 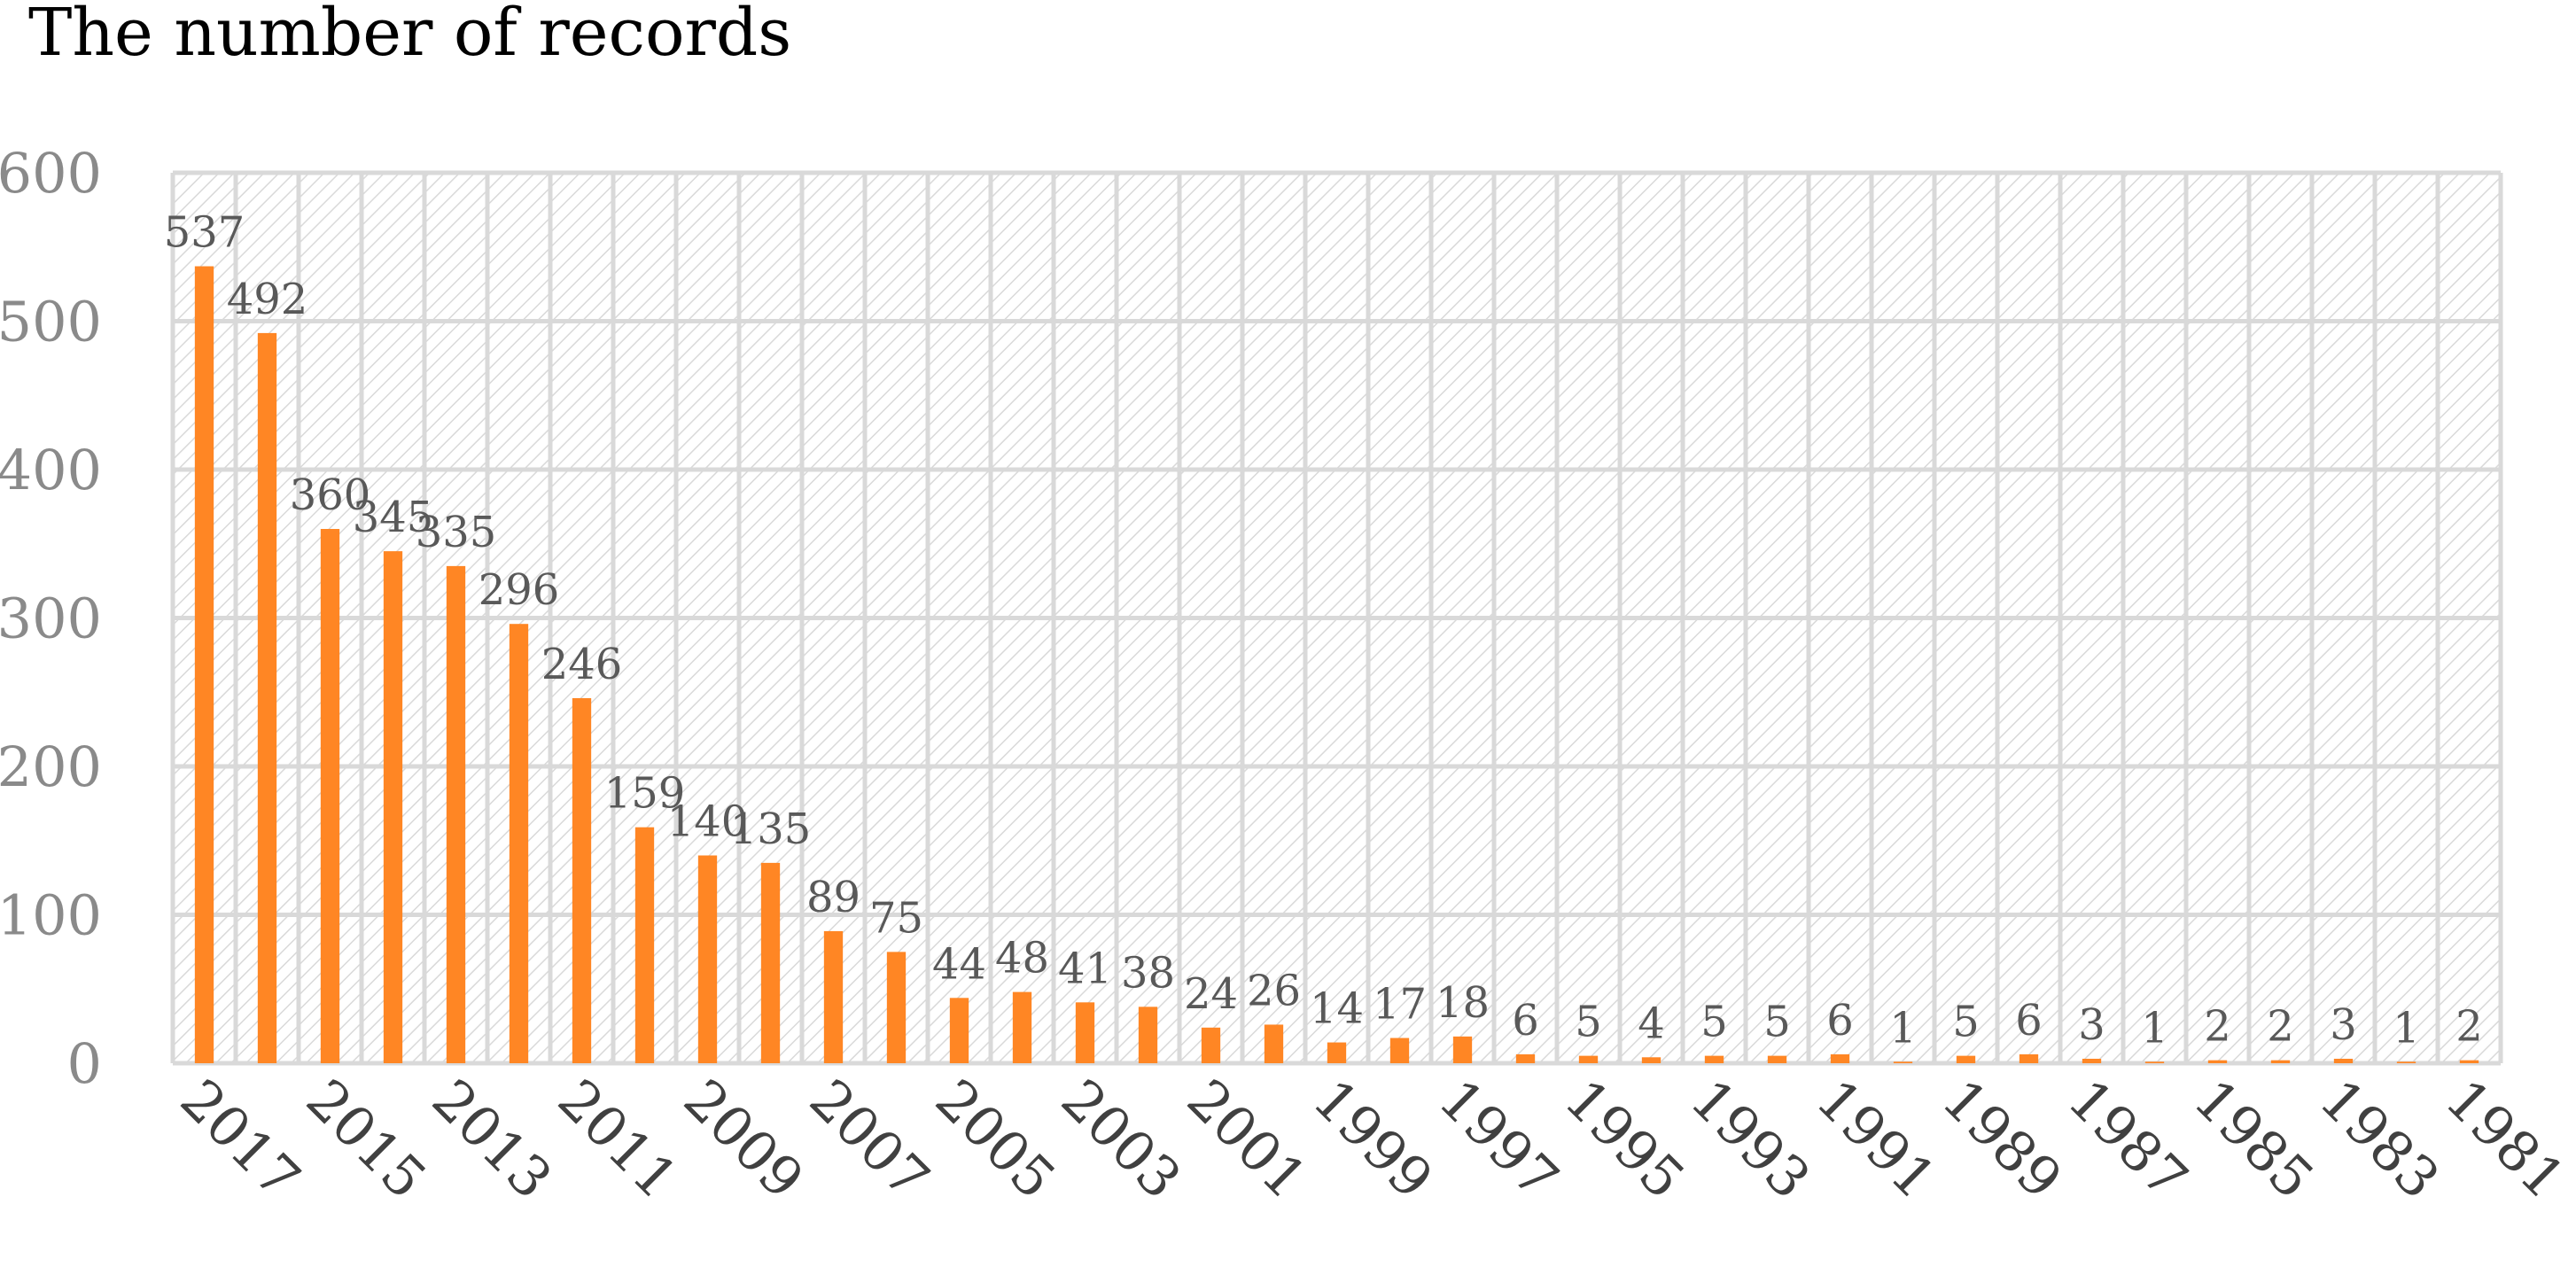 What do you see at coordinates (51, 767) in the screenshot?
I see `y-tick-label: 200` at bounding box center [51, 767].